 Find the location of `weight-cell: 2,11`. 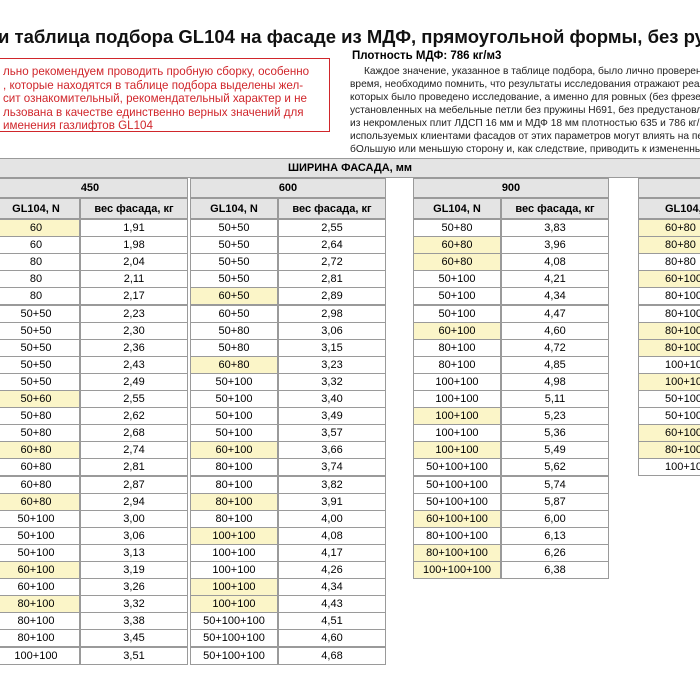

weight-cell: 2,11 is located at coordinates (134, 279).